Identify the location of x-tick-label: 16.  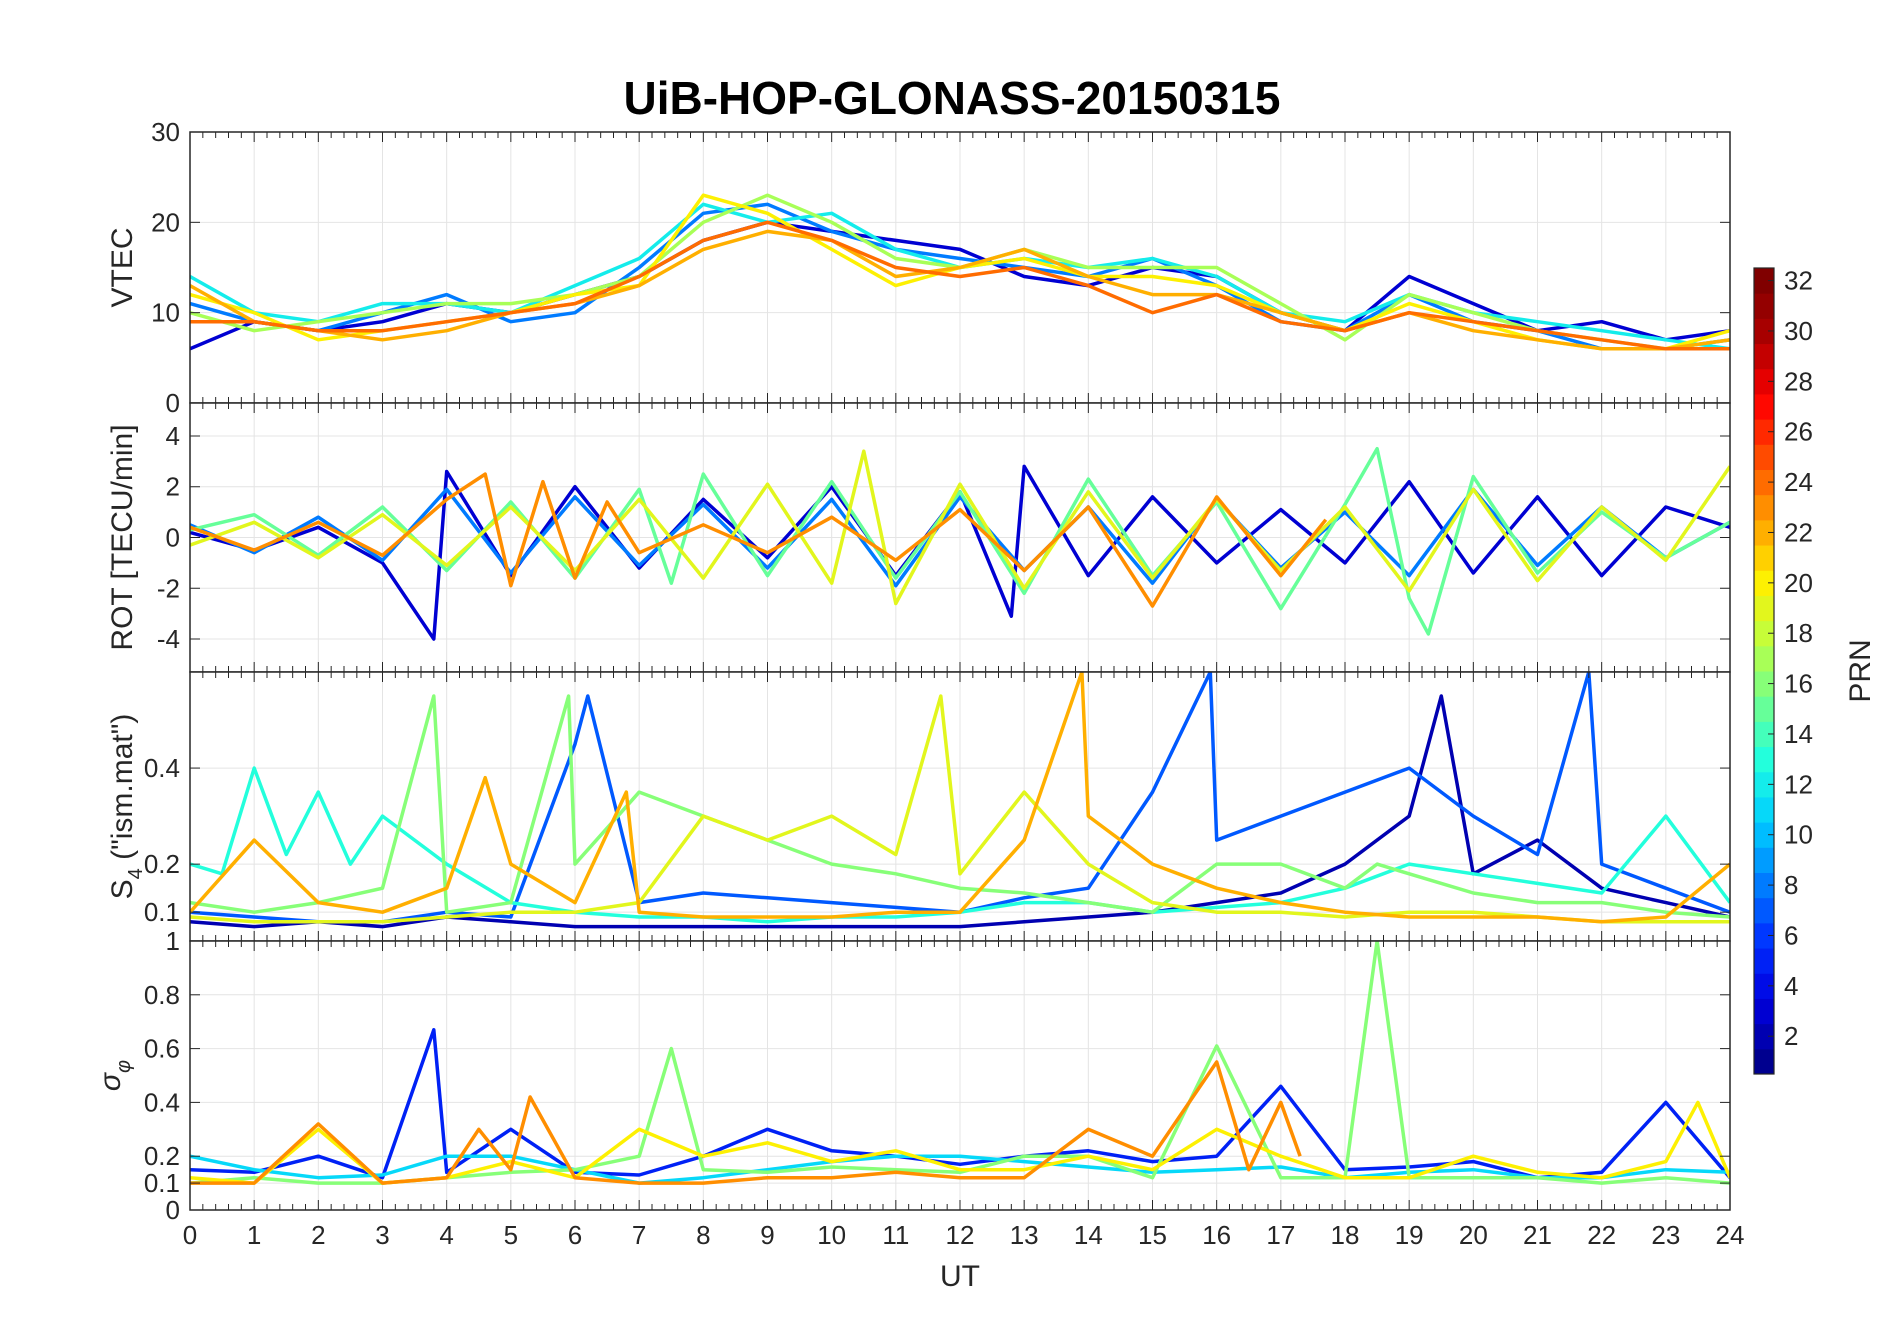
(1216, 1235).